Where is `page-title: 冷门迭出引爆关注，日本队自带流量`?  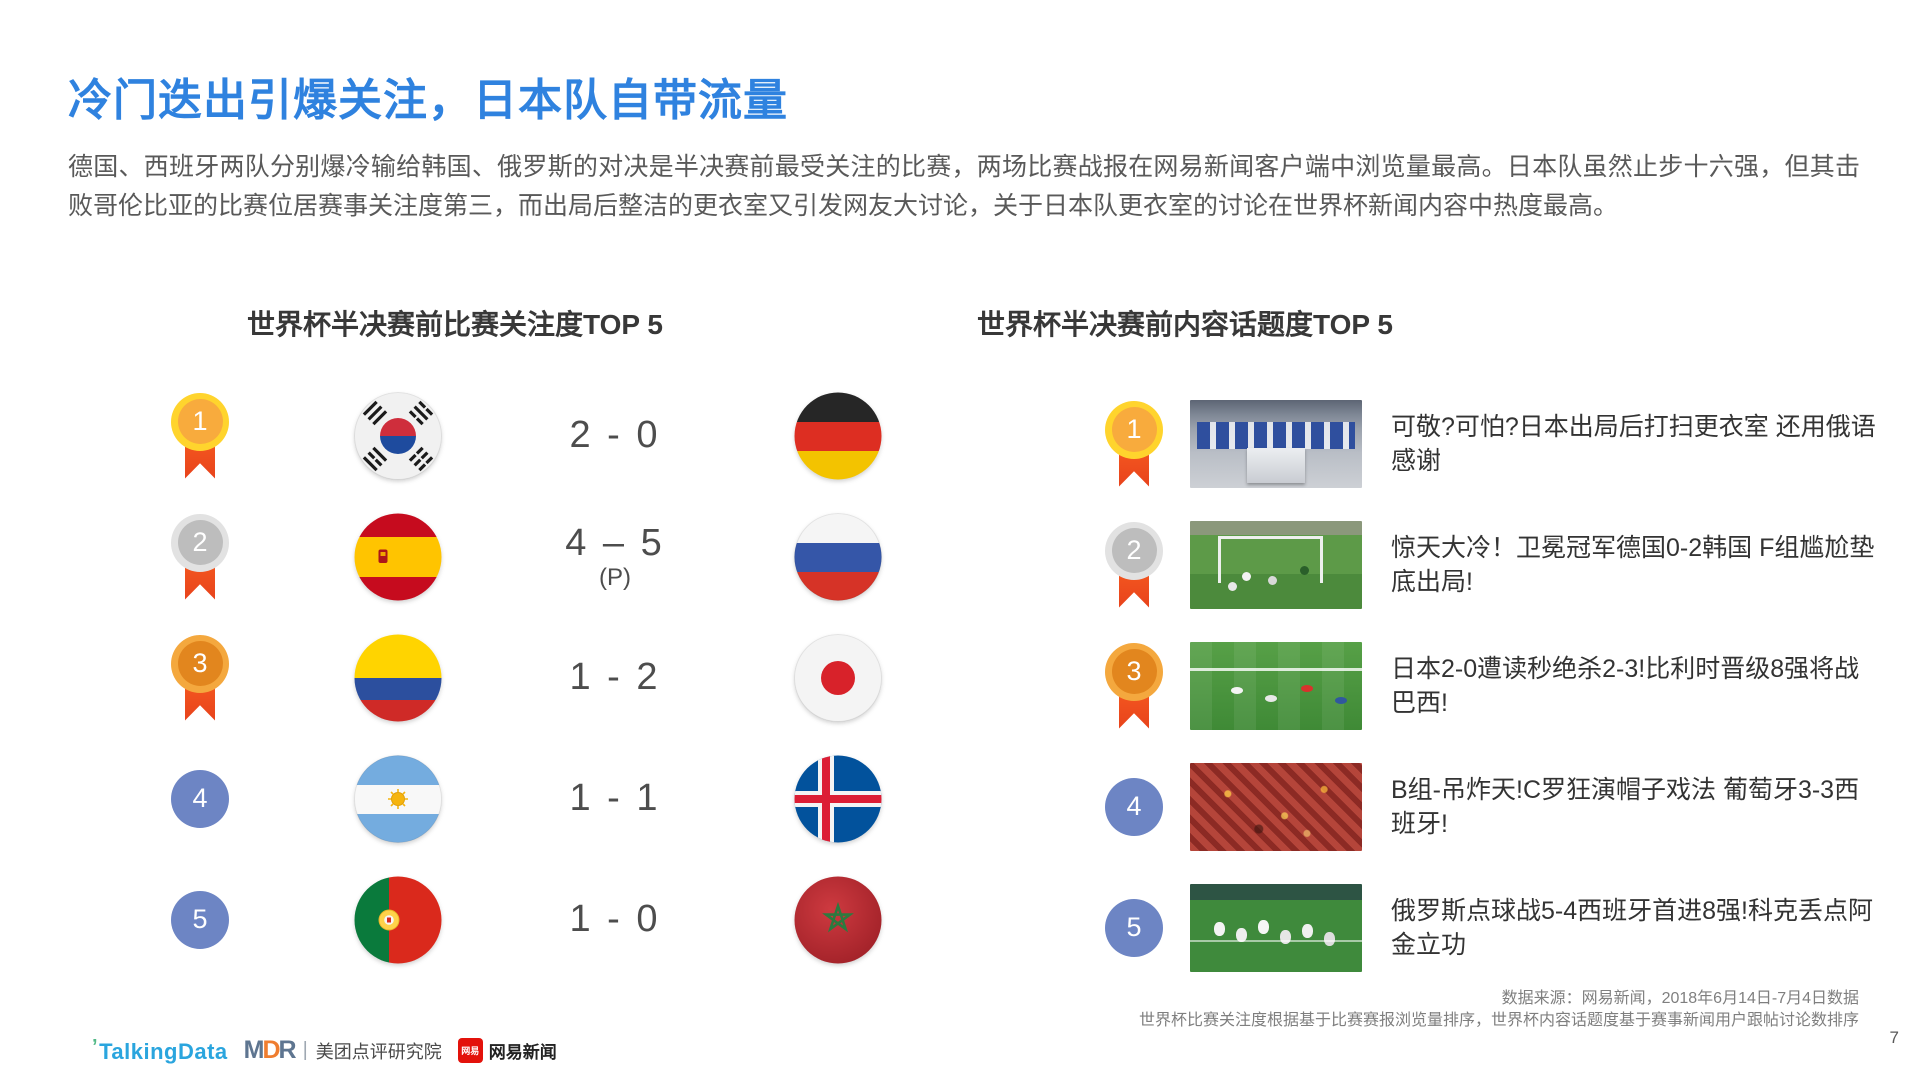
page-title: 冷门迭出引爆关注，日本队自带流量 is located at coordinates (428, 100).